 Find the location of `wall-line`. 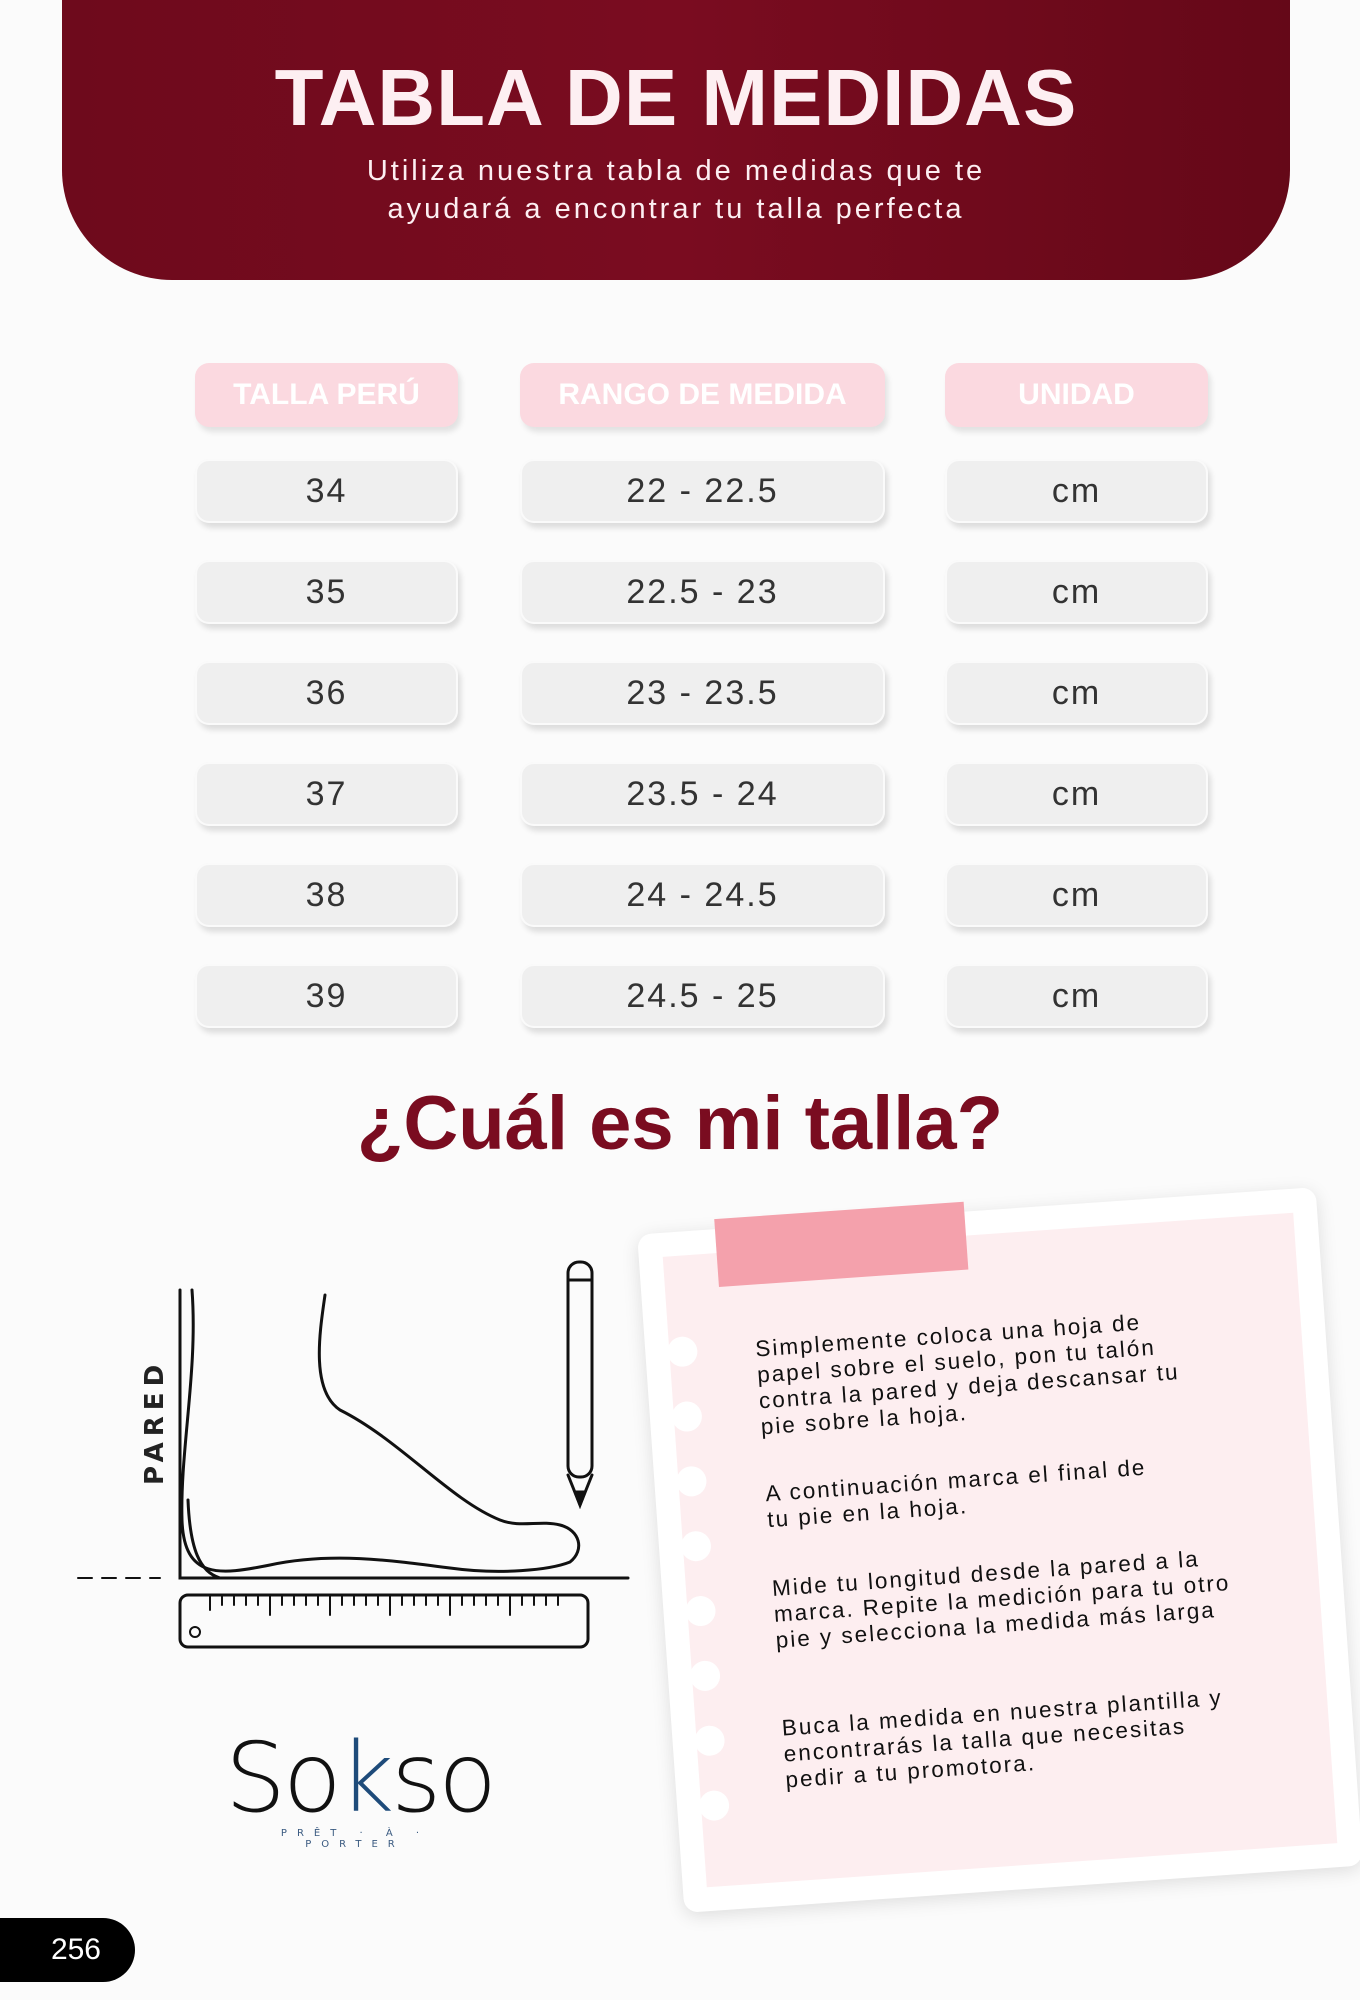

wall-line is located at coordinates (404, 1434).